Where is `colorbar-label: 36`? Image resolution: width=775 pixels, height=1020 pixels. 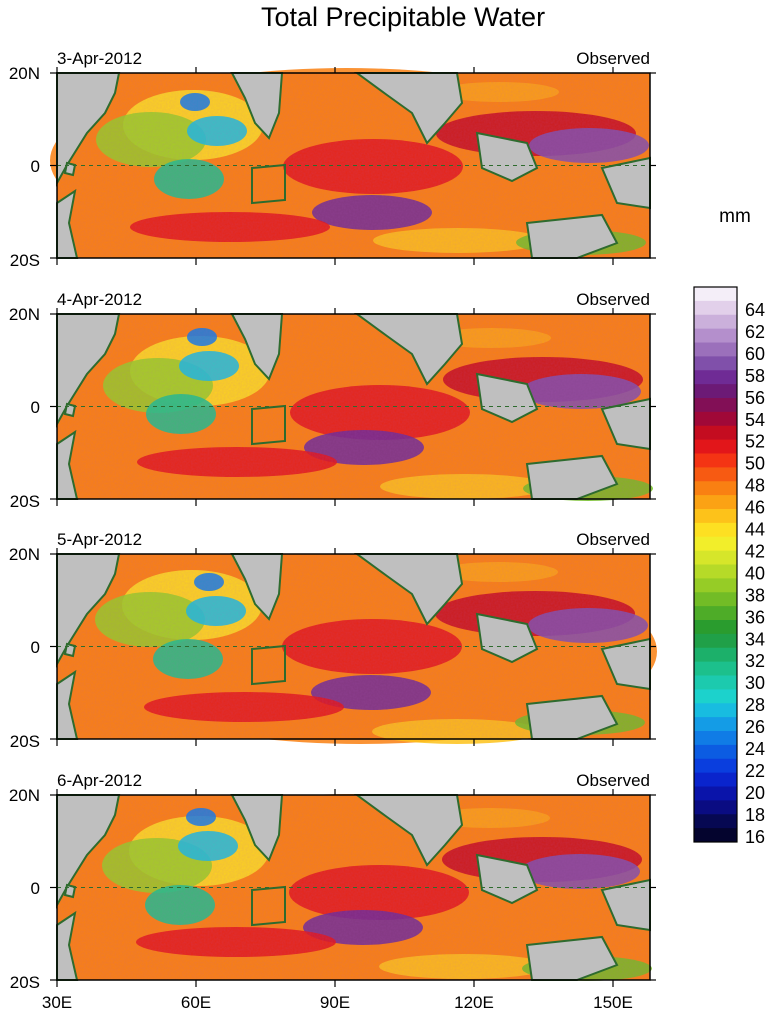
colorbar-label: 36 is located at coordinates (755, 617).